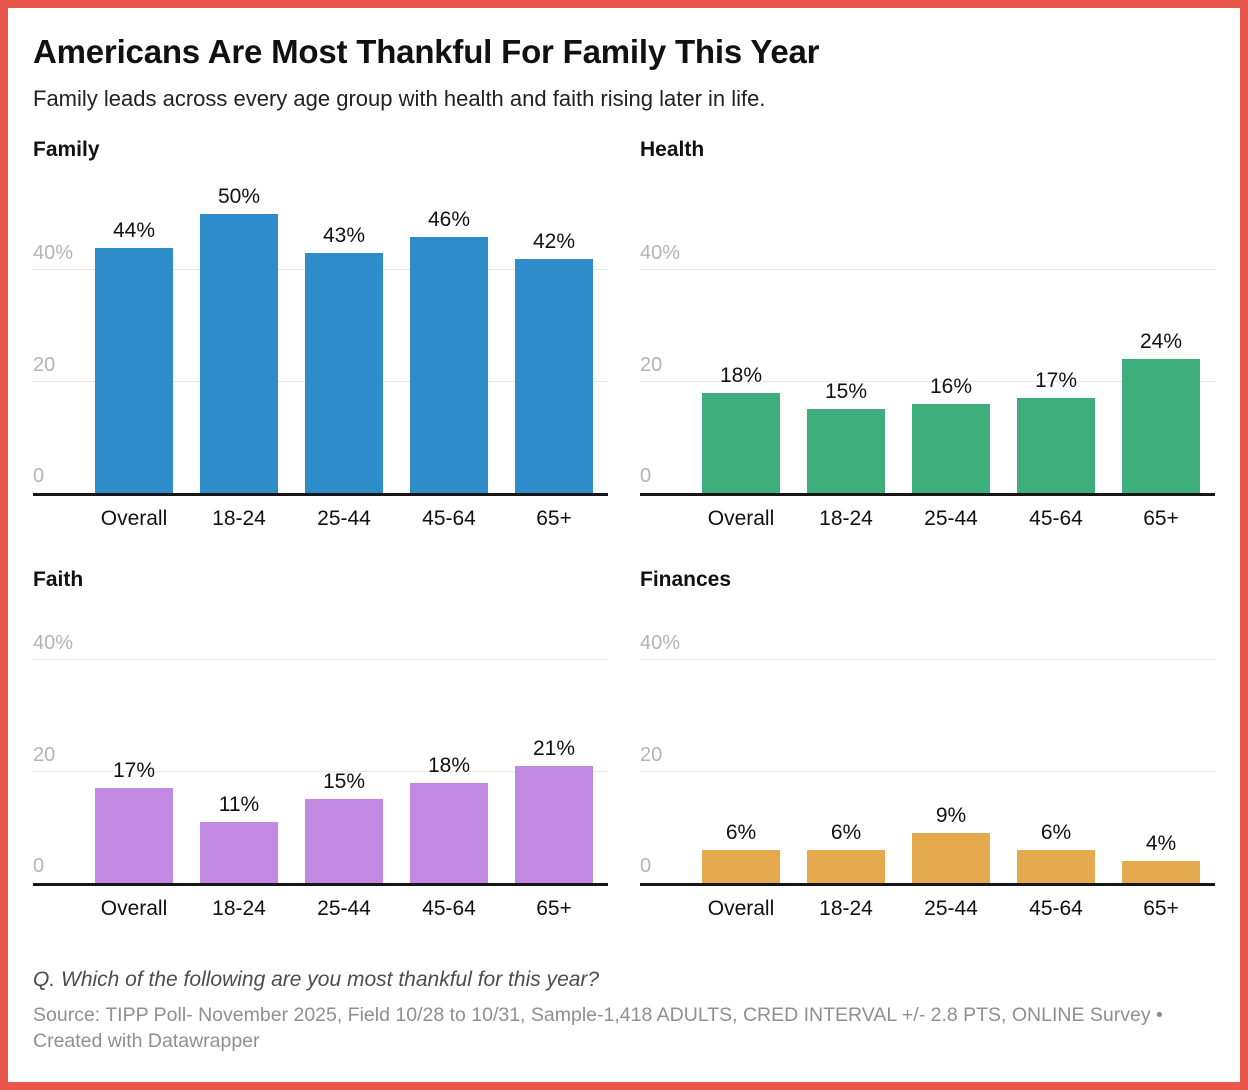  What do you see at coordinates (951, 386) in the screenshot?
I see `bar-value-label: 16%` at bounding box center [951, 386].